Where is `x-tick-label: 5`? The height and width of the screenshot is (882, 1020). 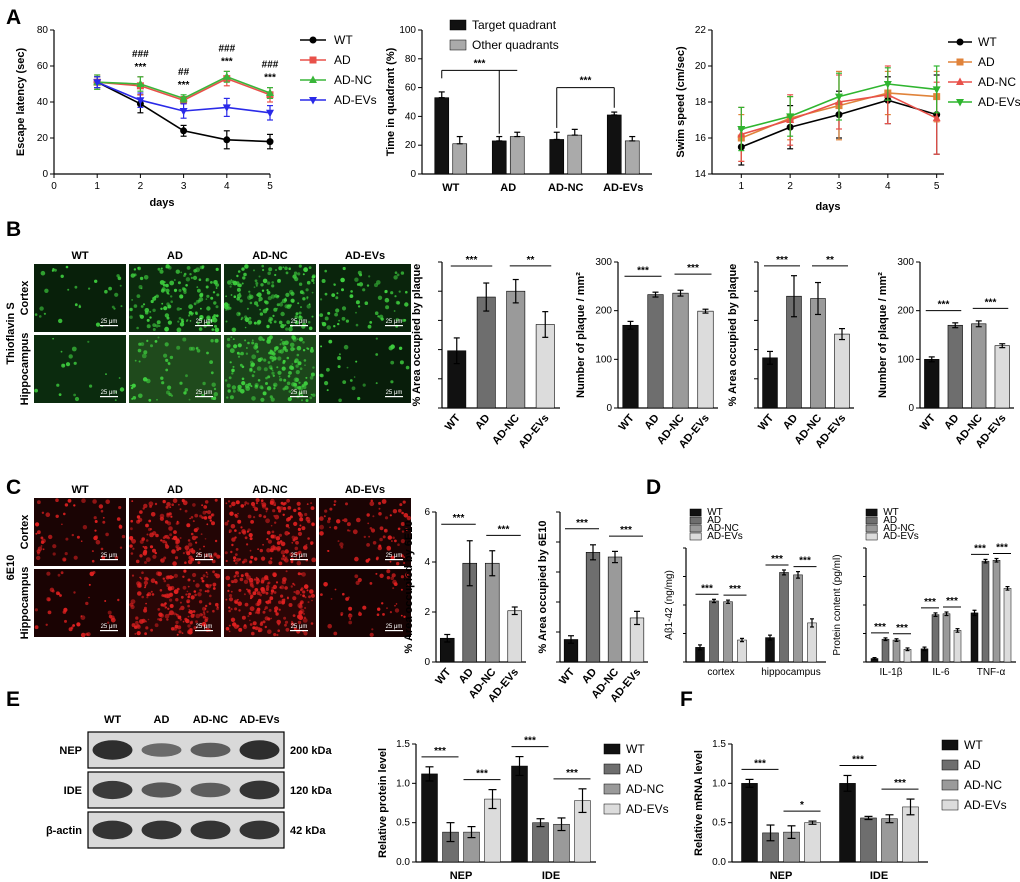 x-tick-label: 5 is located at coordinates (937, 186).